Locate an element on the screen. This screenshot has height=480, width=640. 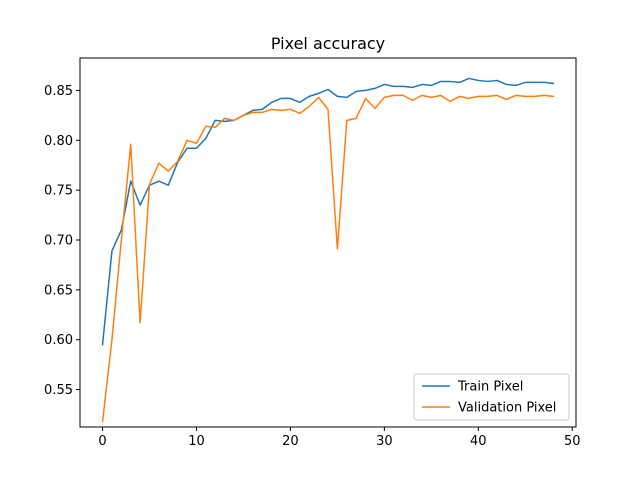
y-tick-label: 0.85 is located at coordinates (58, 91).